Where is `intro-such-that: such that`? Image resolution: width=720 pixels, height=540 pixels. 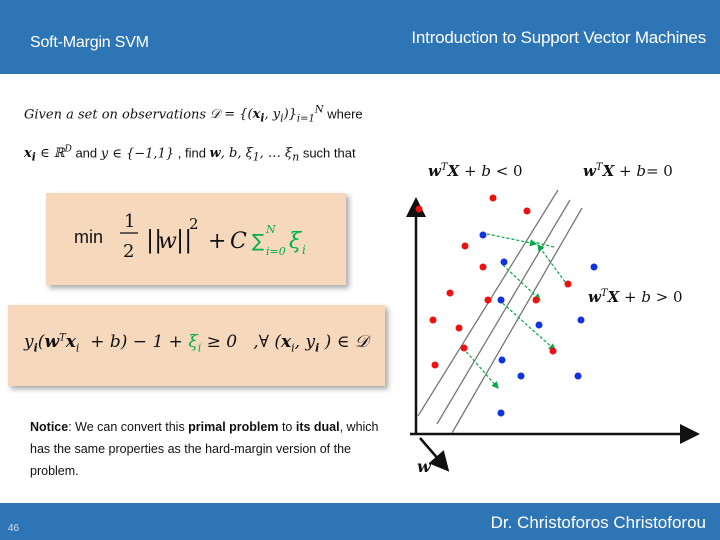 intro-such-that: such that is located at coordinates (329, 153).